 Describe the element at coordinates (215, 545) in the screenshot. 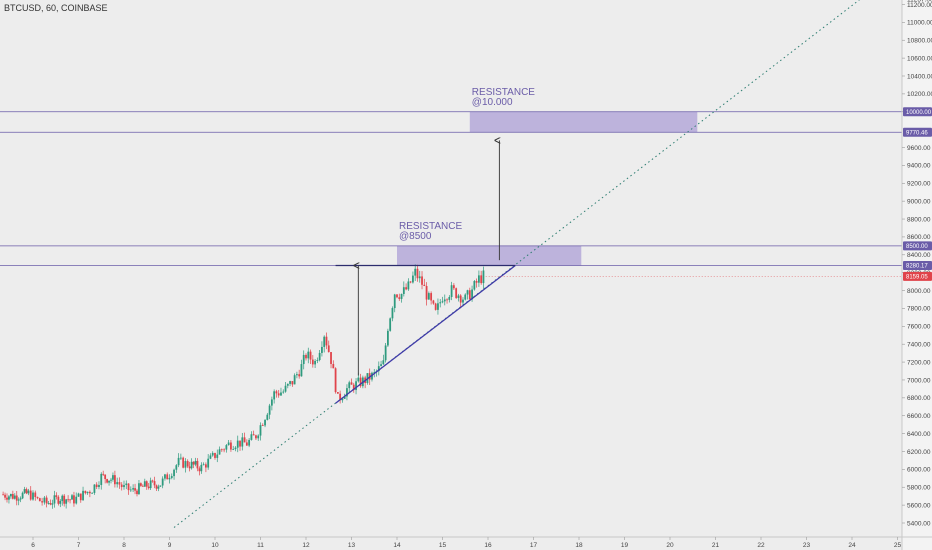

I see `xtick-label: 10` at that location.